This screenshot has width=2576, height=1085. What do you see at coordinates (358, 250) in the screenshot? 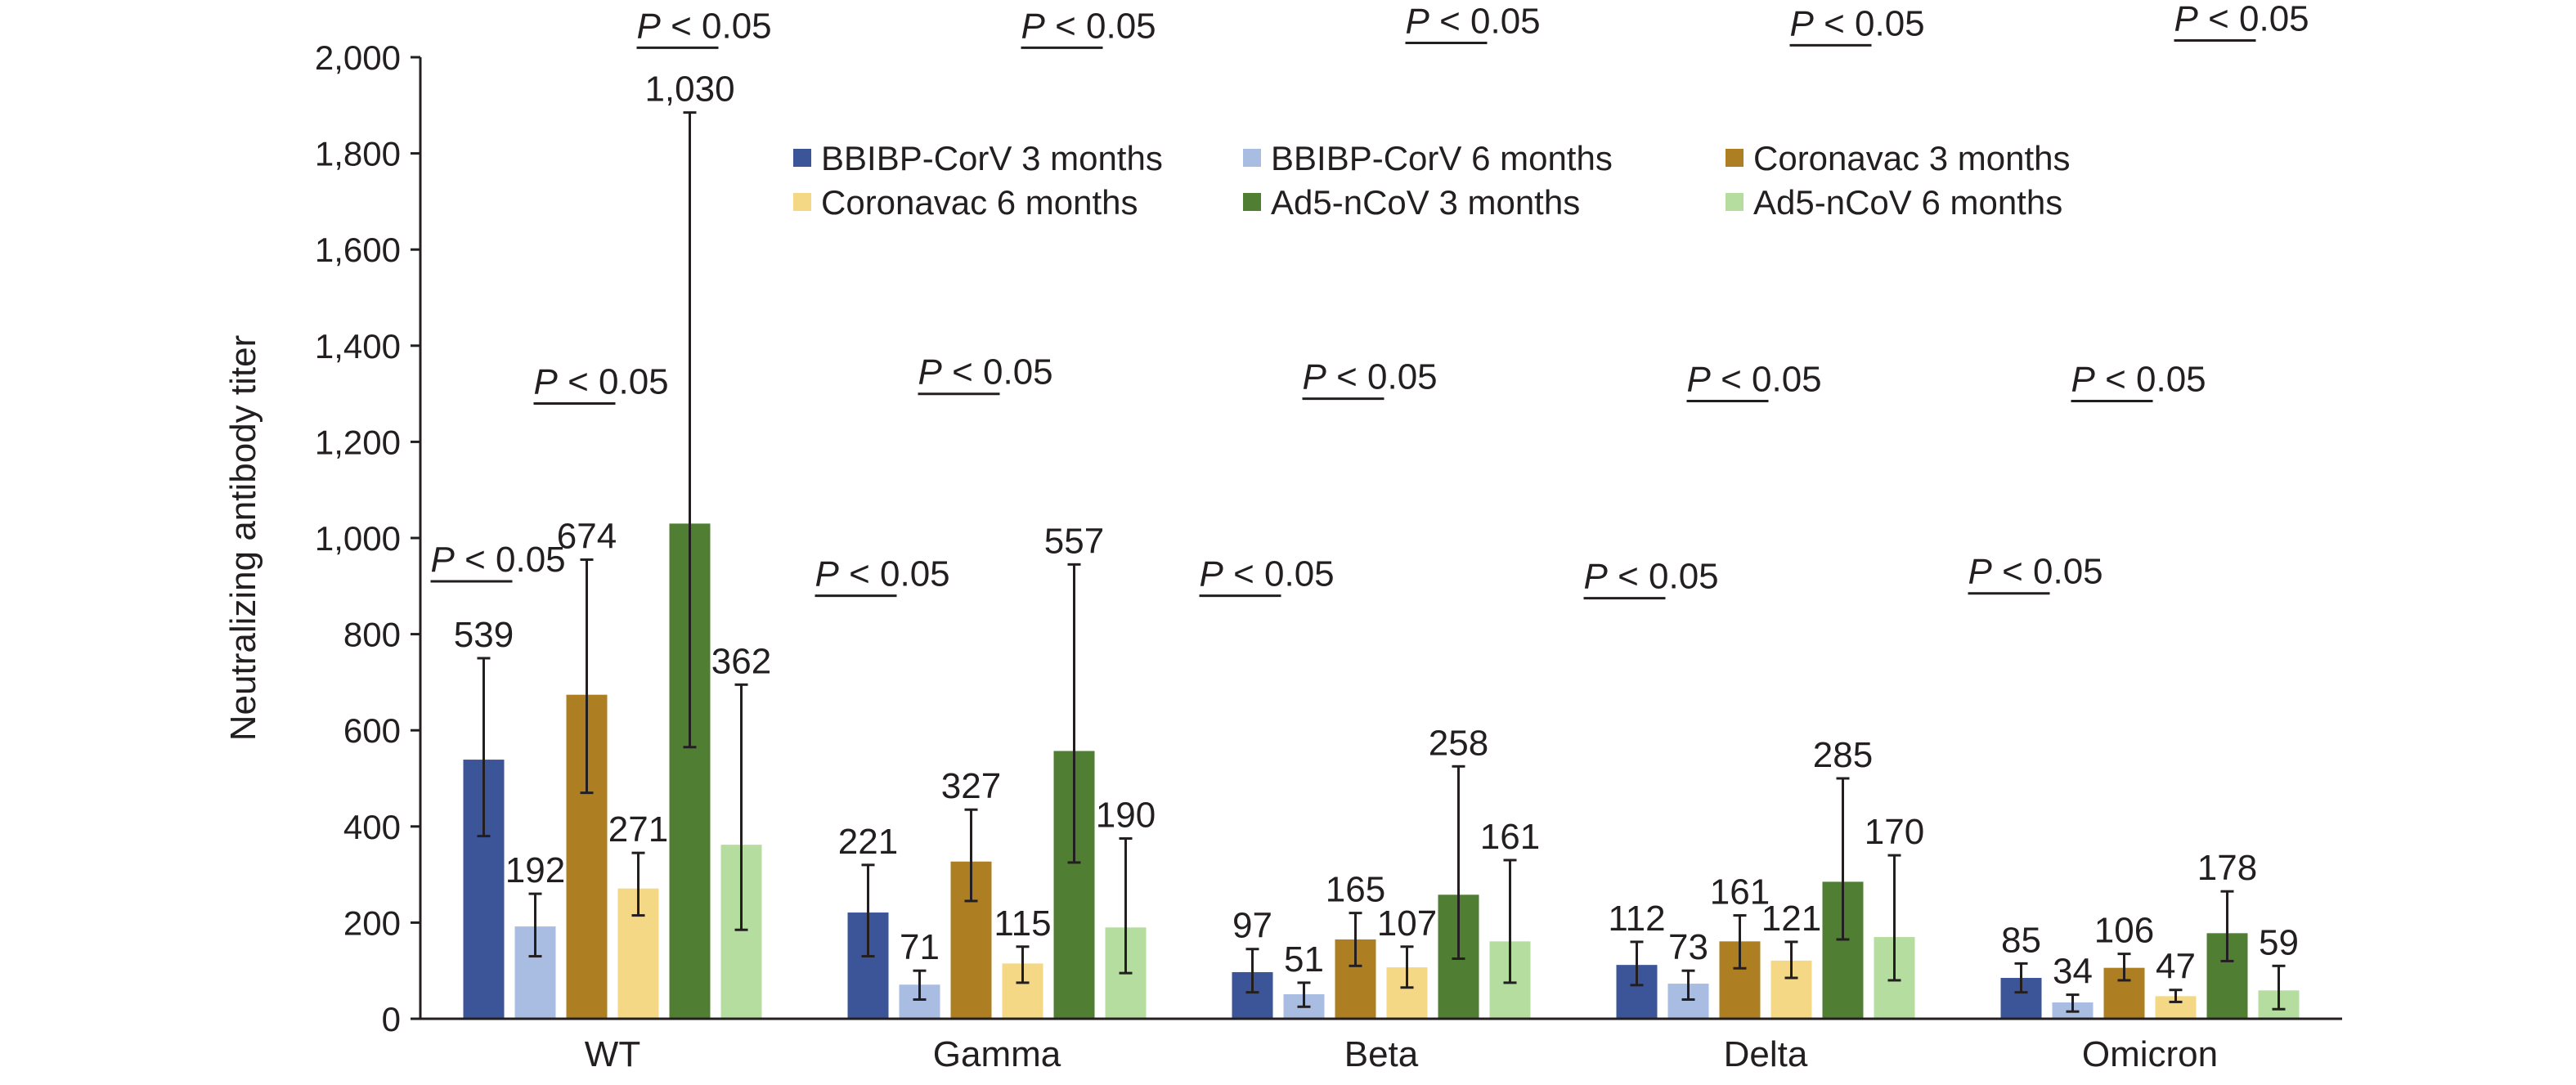
I see `y-tick-label: 1,600` at bounding box center [358, 250].